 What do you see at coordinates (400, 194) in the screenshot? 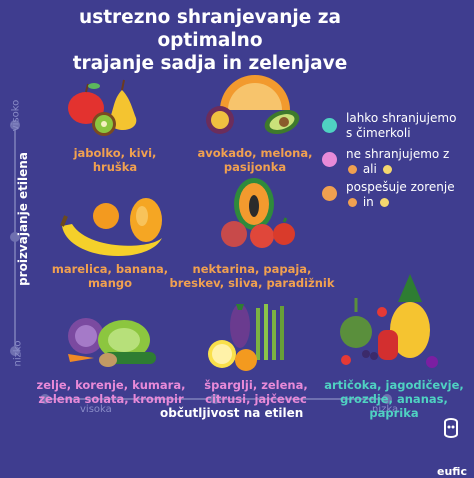
I see `legend-item-3: pospešuje zorenje in` at bounding box center [400, 194].